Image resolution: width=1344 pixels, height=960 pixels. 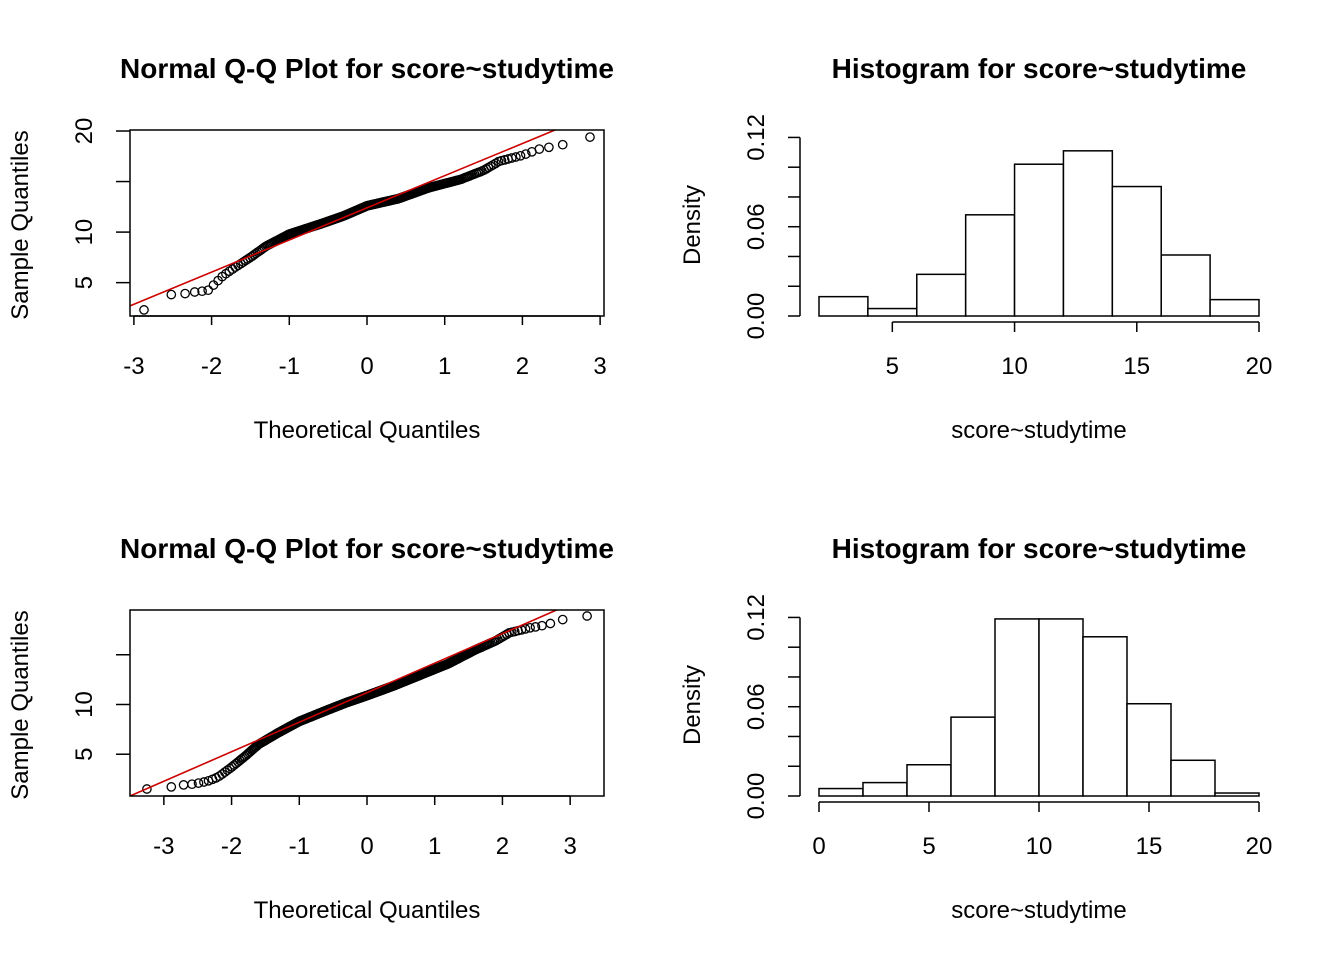 What do you see at coordinates (1136, 366) in the screenshot?
I see `x-tick-label: 15` at bounding box center [1136, 366].